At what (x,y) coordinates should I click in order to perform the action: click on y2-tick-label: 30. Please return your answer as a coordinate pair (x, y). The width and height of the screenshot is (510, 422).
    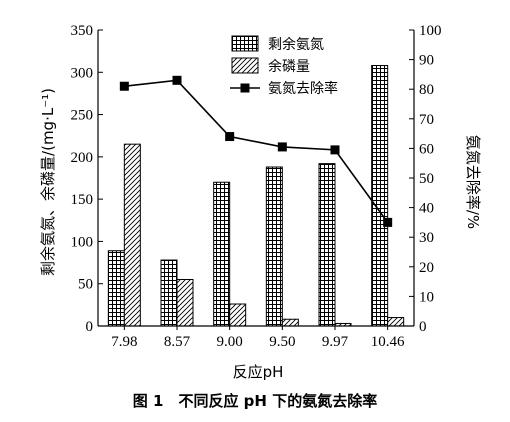
    Looking at the image, I should click on (426, 238).